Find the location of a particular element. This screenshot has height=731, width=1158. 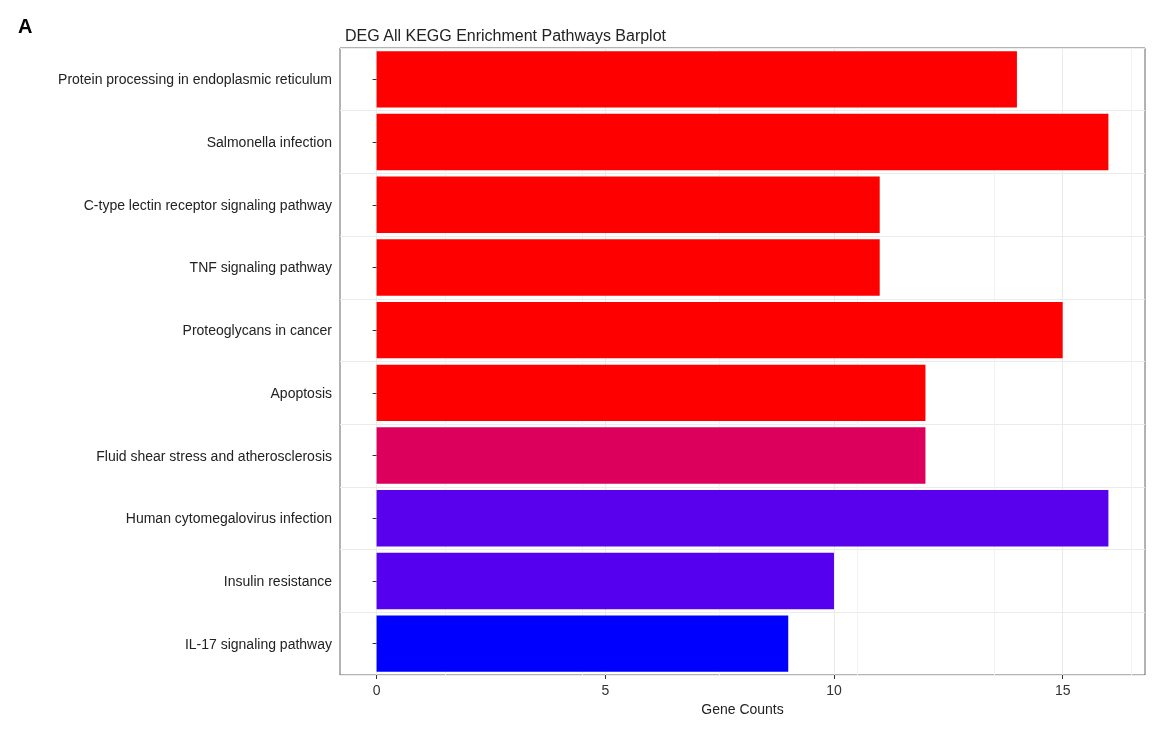

y-tick-label: C-type lectin receptor signaling pathway is located at coordinates (207, 204).